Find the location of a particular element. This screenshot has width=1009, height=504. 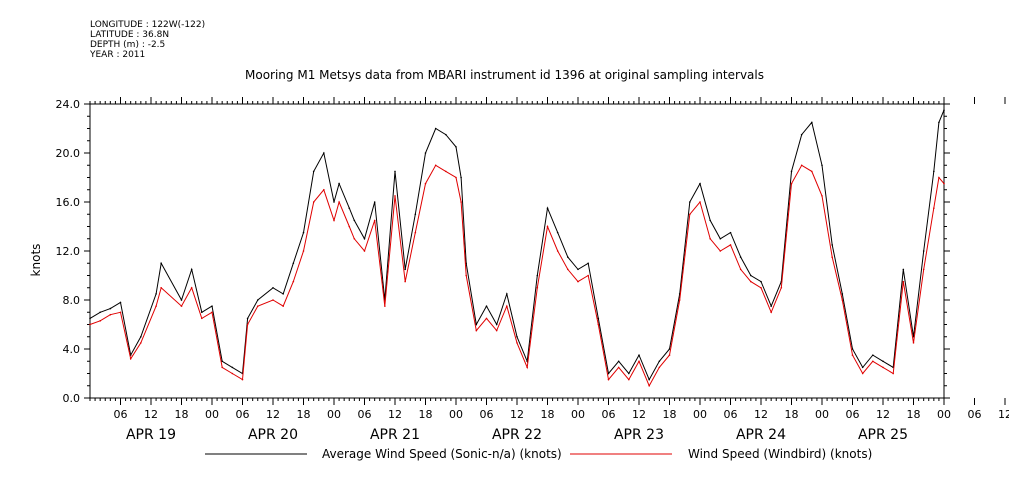

y-tick-label: 0.0 is located at coordinates (72, 398).